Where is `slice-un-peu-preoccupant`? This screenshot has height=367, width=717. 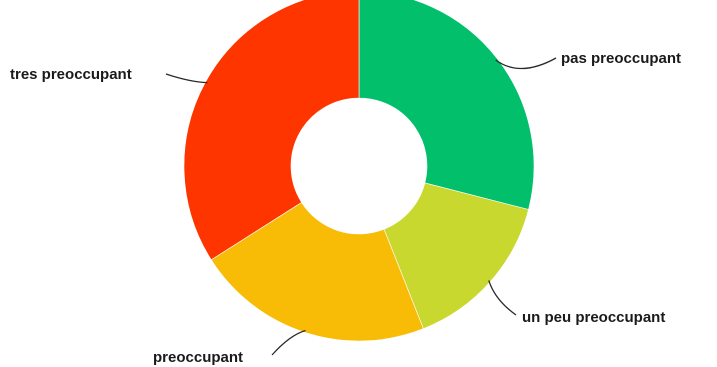
slice-un-peu-preoccupant is located at coordinates (456, 256).